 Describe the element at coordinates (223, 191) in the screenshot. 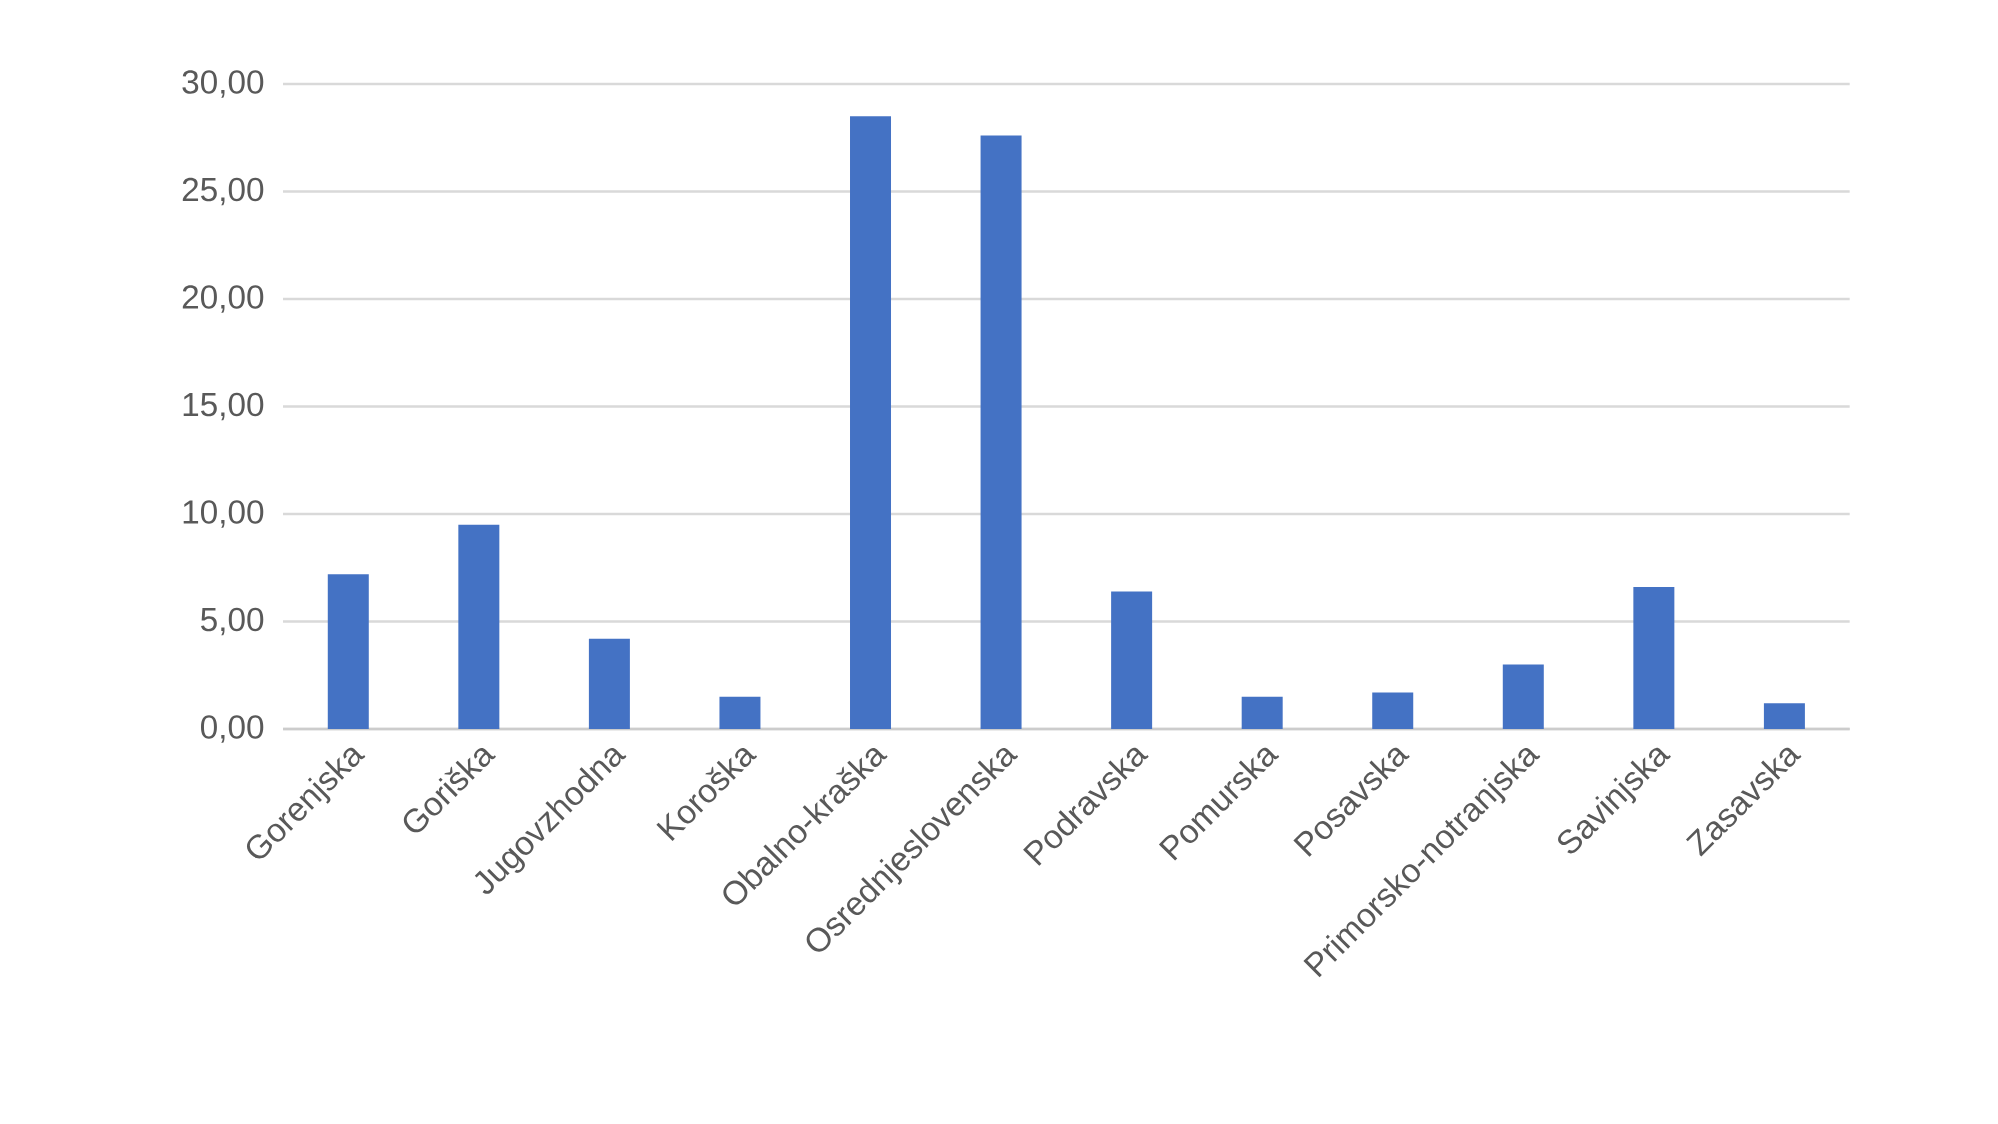

I see `y-tick-label: 25,00` at that location.